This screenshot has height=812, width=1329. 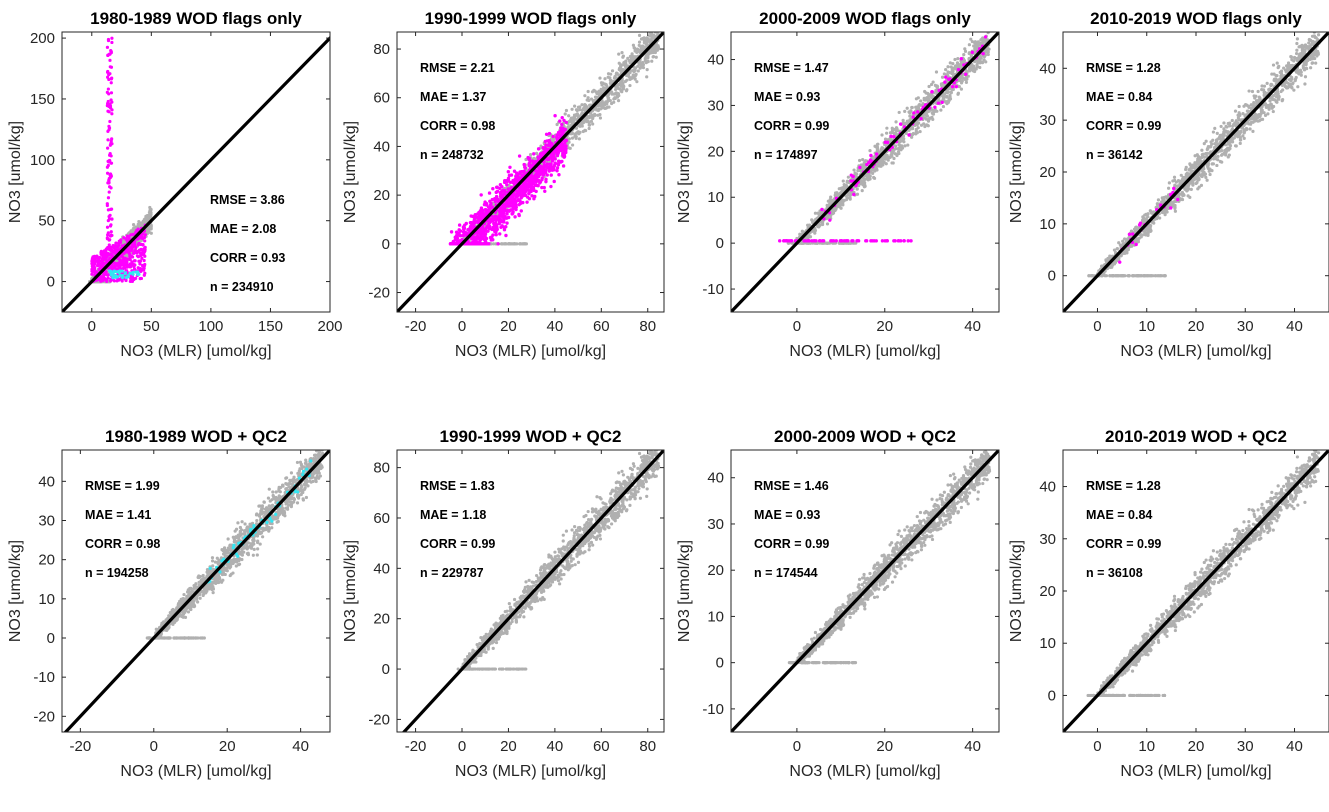 I want to click on one-to-one-line, so click(x=530, y=172).